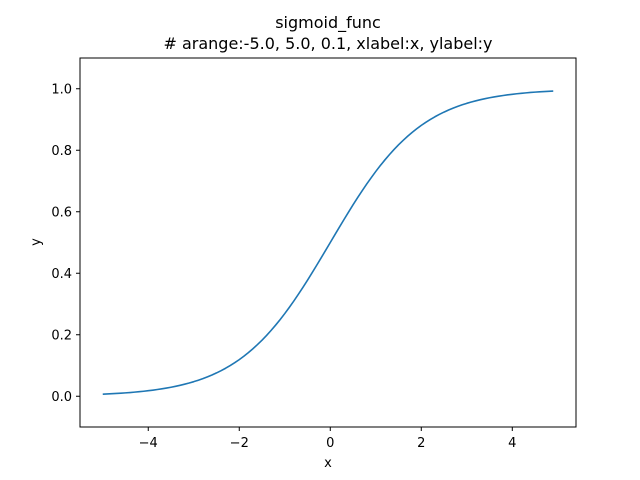  What do you see at coordinates (61, 89) in the screenshot?
I see `y-tick-label: 1.0` at bounding box center [61, 89].